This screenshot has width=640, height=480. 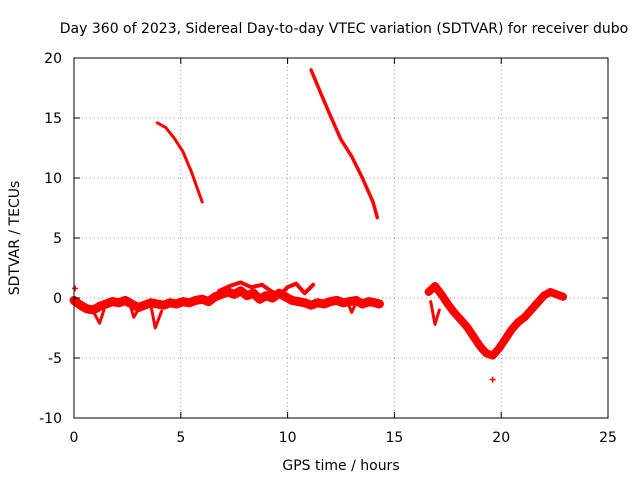 What do you see at coordinates (57, 239) in the screenshot?
I see `y-tick-label: 5` at bounding box center [57, 239].